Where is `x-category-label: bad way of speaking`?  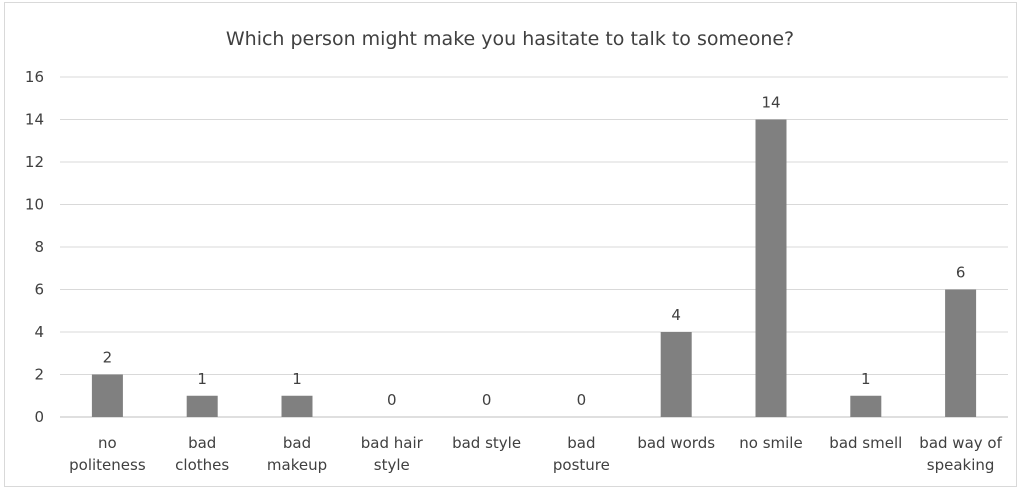
x-category-label: bad way of speaking is located at coordinates (960, 454).